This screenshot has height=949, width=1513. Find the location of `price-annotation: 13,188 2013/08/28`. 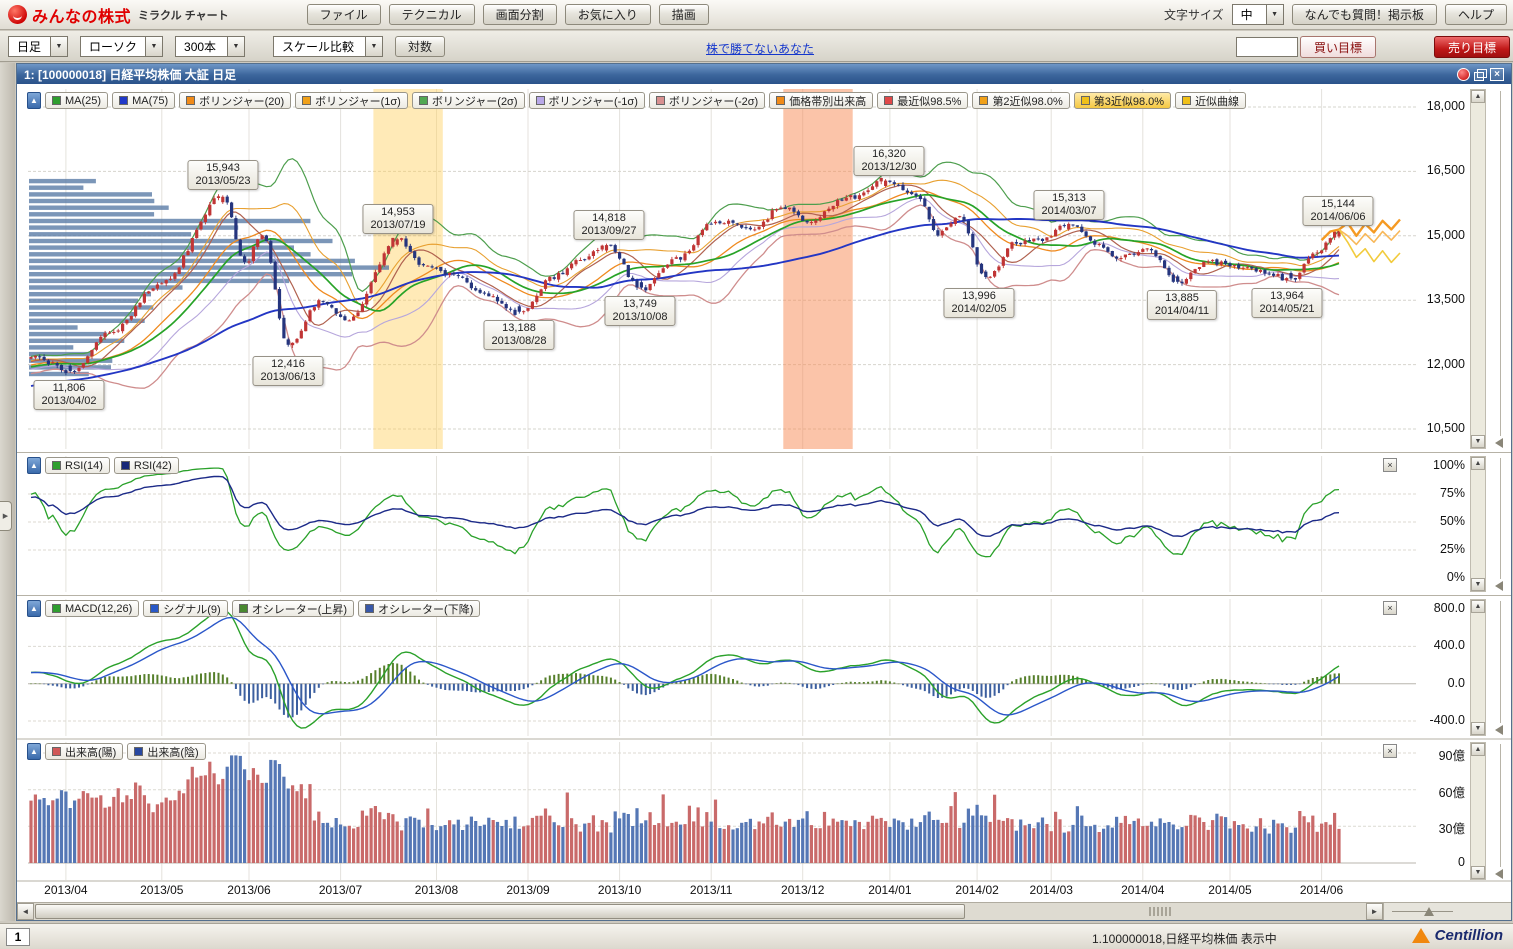

price-annotation: 13,188 2013/08/28 is located at coordinates (519, 335).